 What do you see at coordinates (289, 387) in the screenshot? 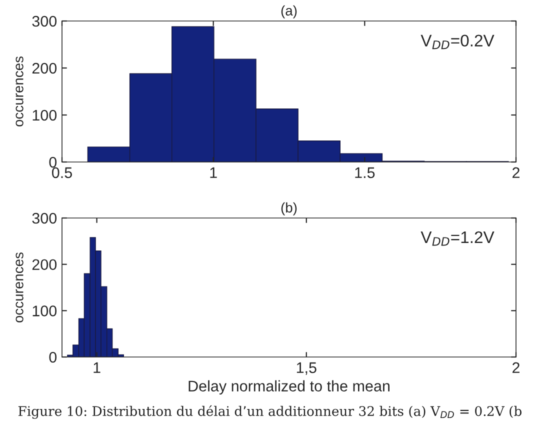
I see `x-axis-title: Delay normalized to the mean` at bounding box center [289, 387].